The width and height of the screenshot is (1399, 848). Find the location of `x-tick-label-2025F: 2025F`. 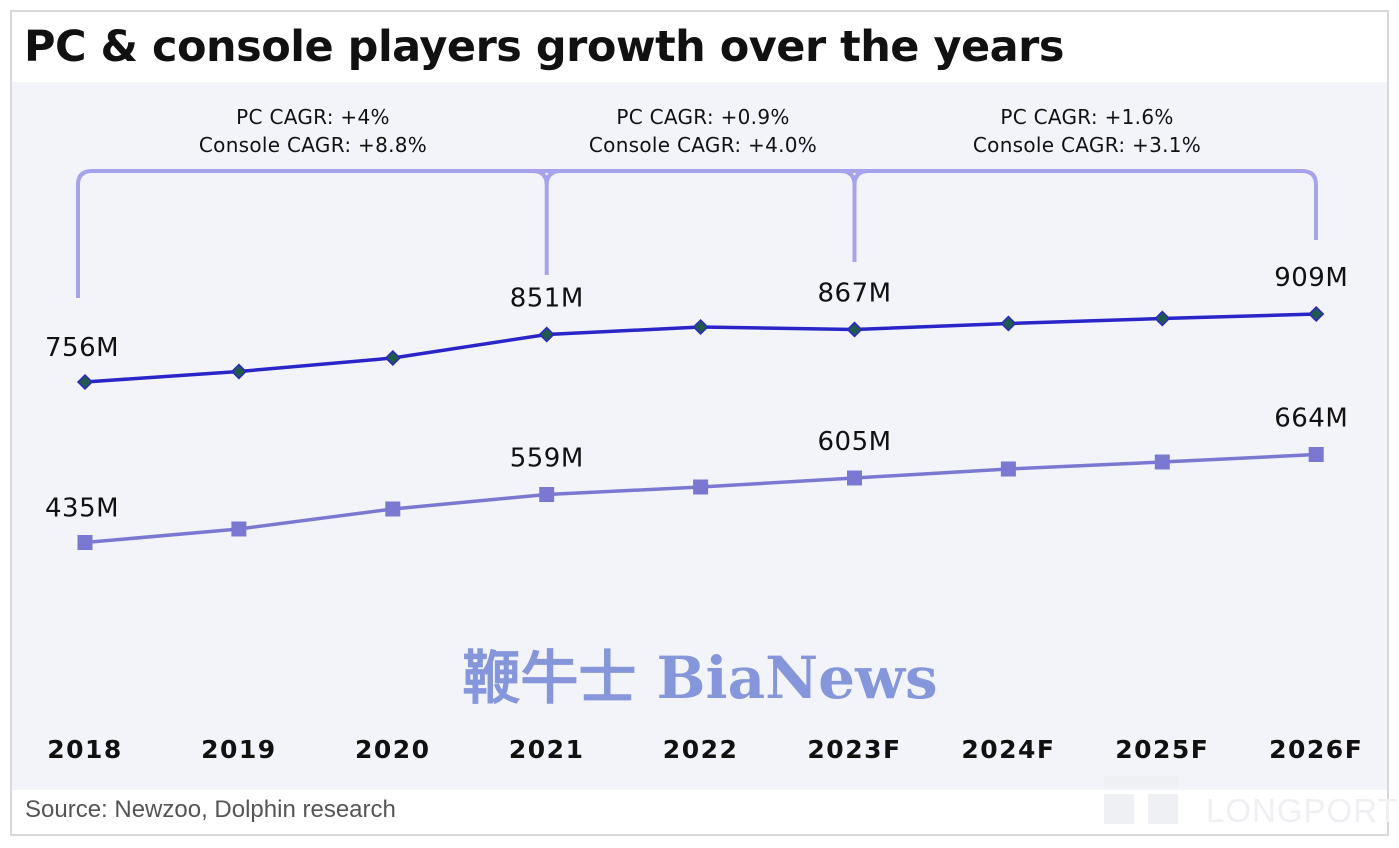

x-tick-label-2025F: 2025F is located at coordinates (1162, 749).